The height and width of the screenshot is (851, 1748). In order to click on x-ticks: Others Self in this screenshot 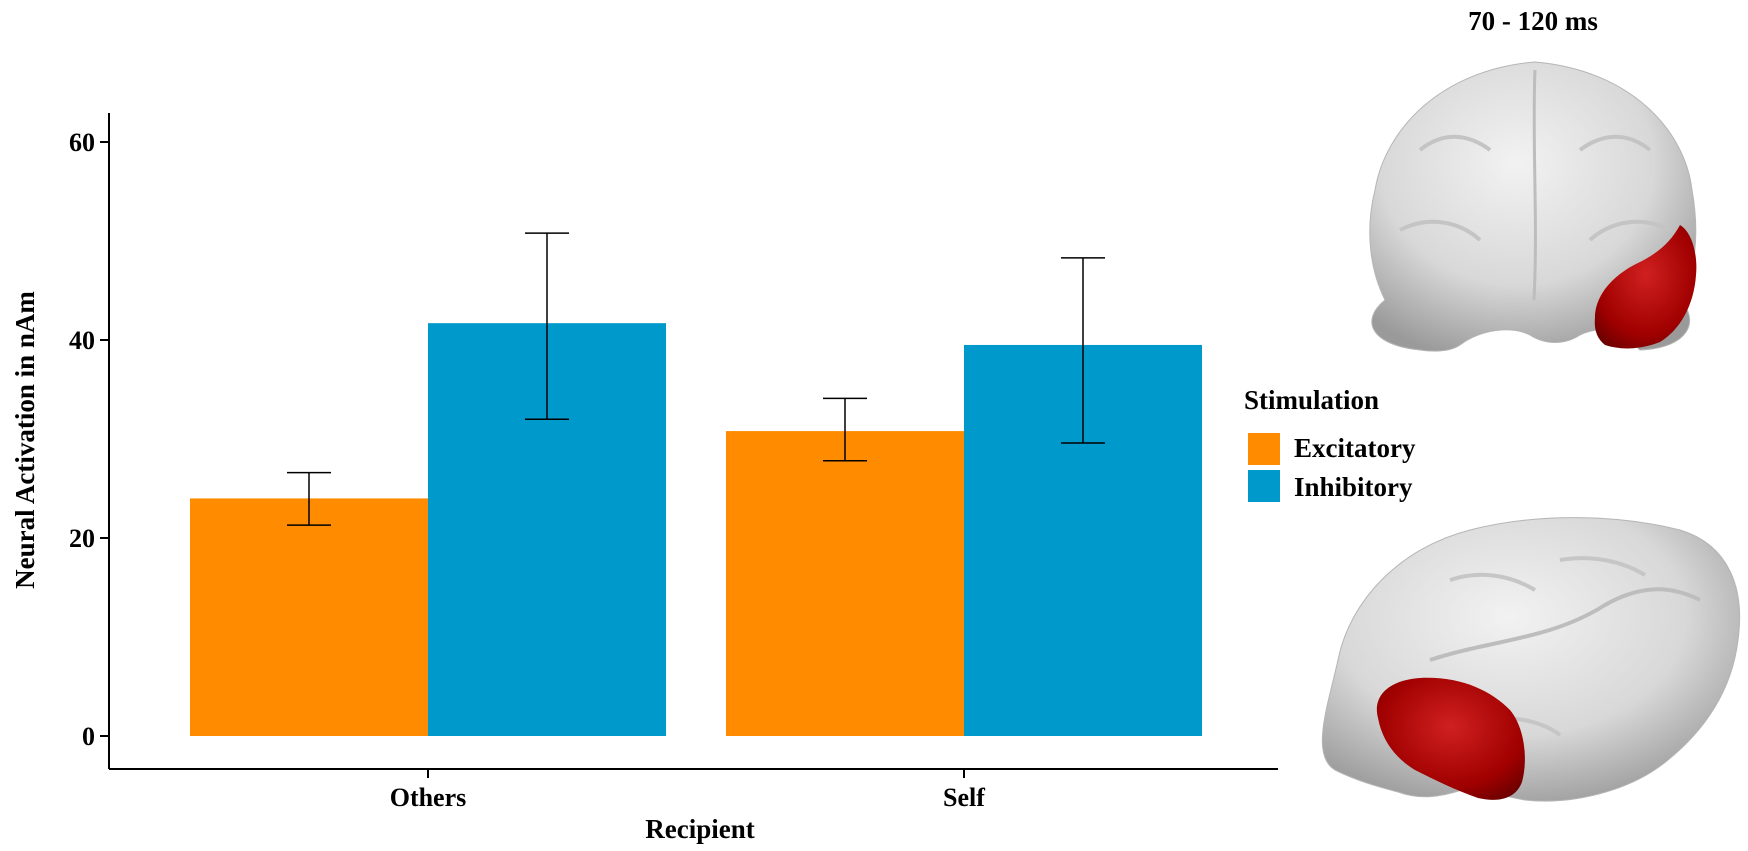, I will do `click(687, 790)`.